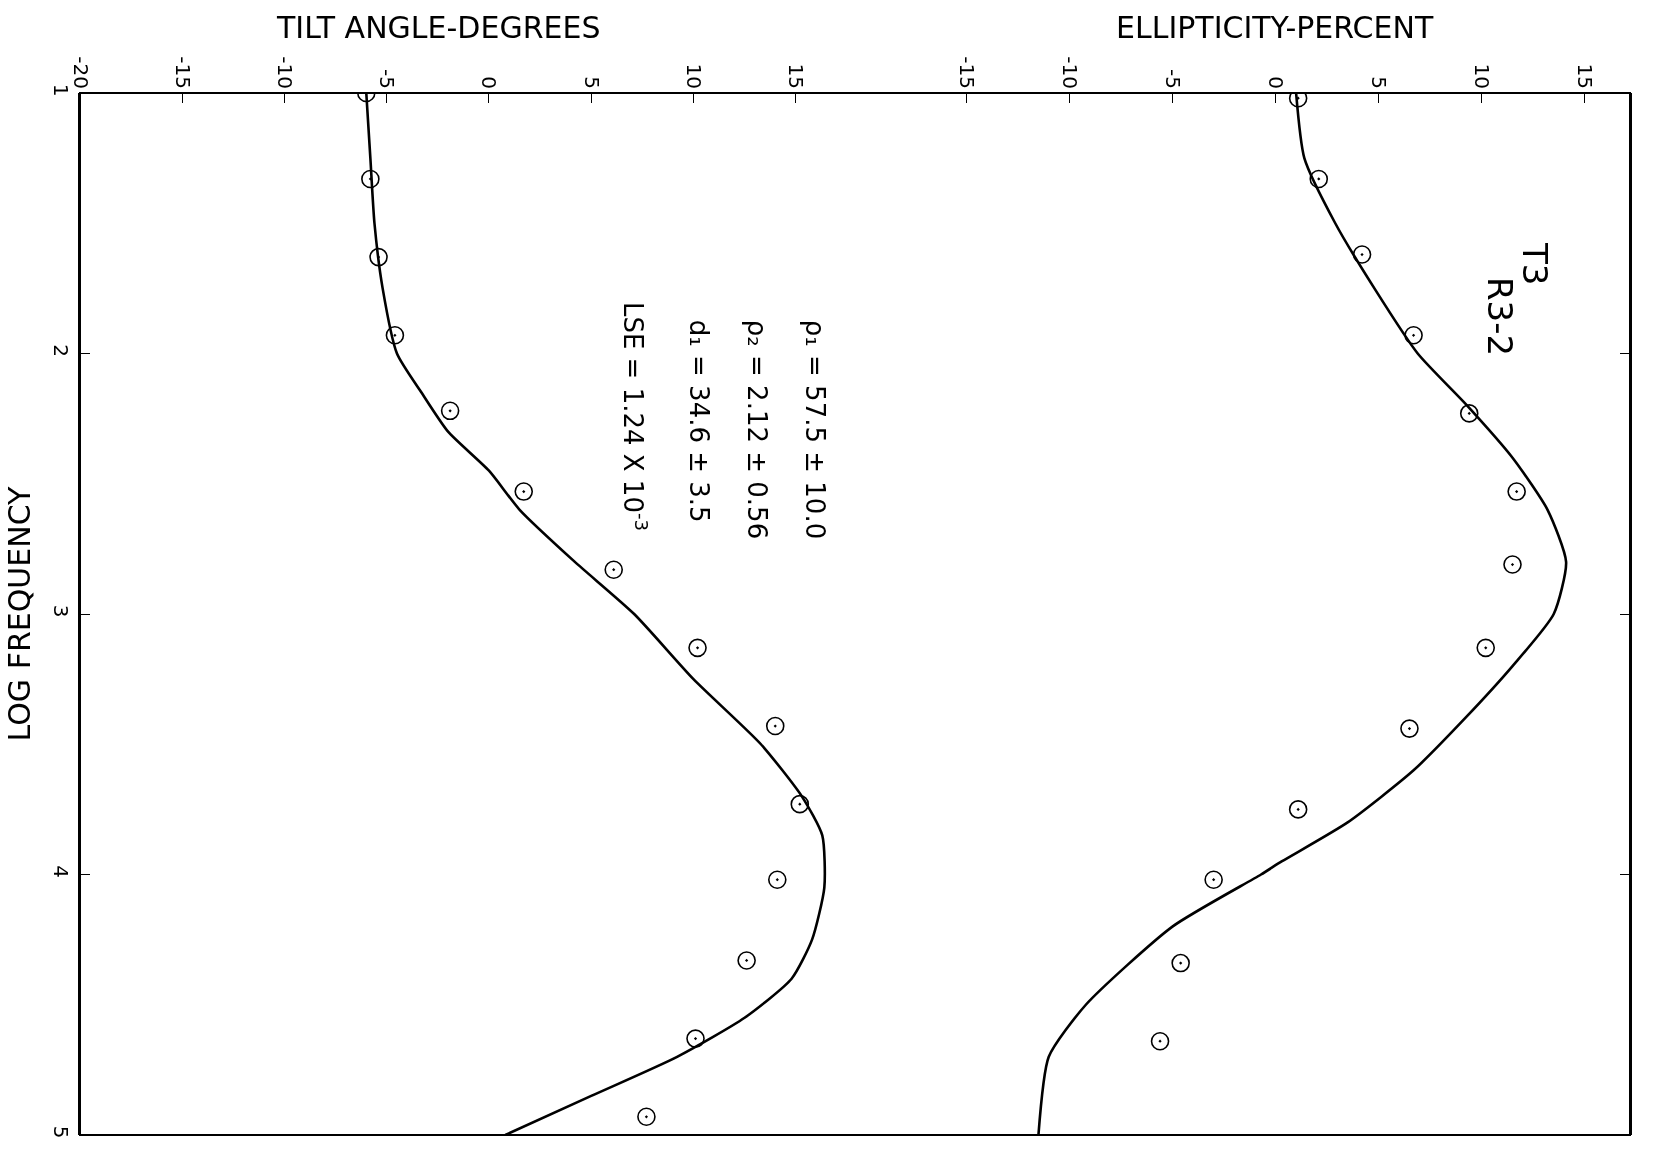 Image resolution: width=1660 pixels, height=1149 pixels. What do you see at coordinates (182, 72) in the screenshot?
I see `x-tick-label: -15` at bounding box center [182, 72].